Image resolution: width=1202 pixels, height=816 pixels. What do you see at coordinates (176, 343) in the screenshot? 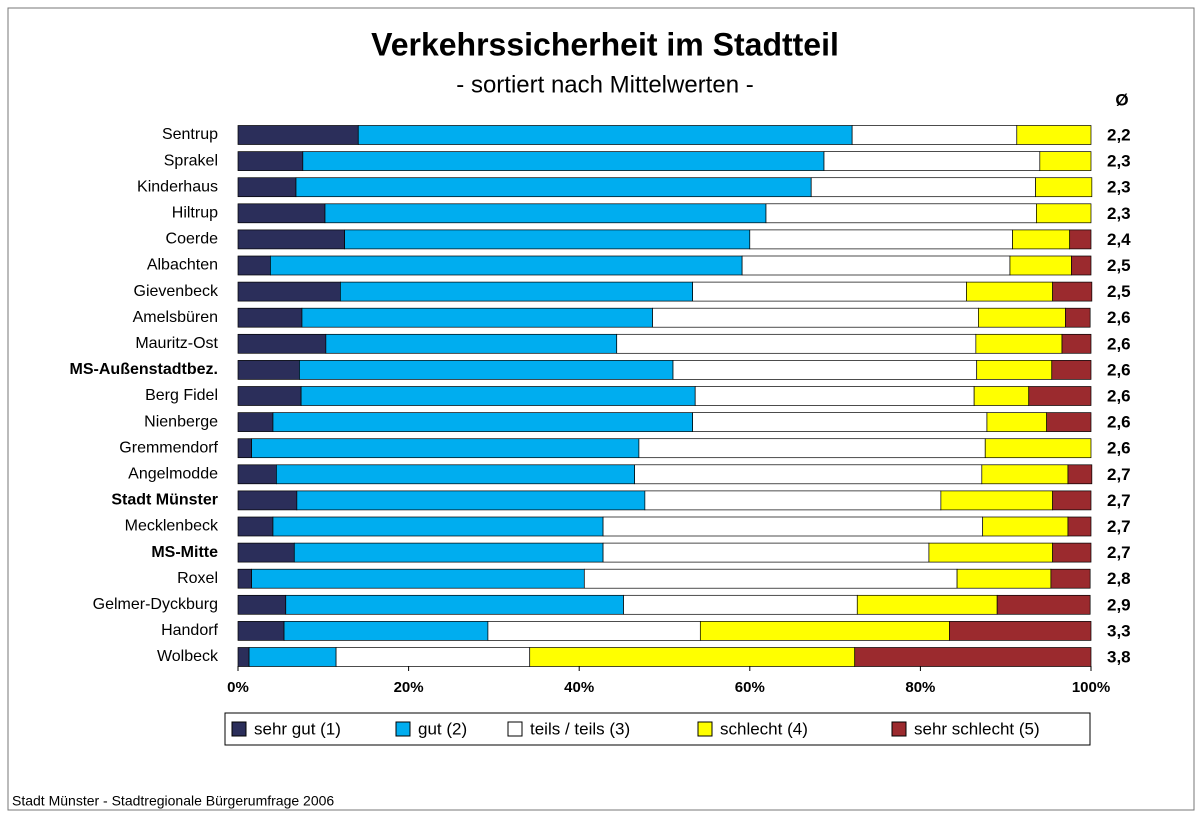
I see `category-label: Mauritz-Ost` at bounding box center [176, 343].